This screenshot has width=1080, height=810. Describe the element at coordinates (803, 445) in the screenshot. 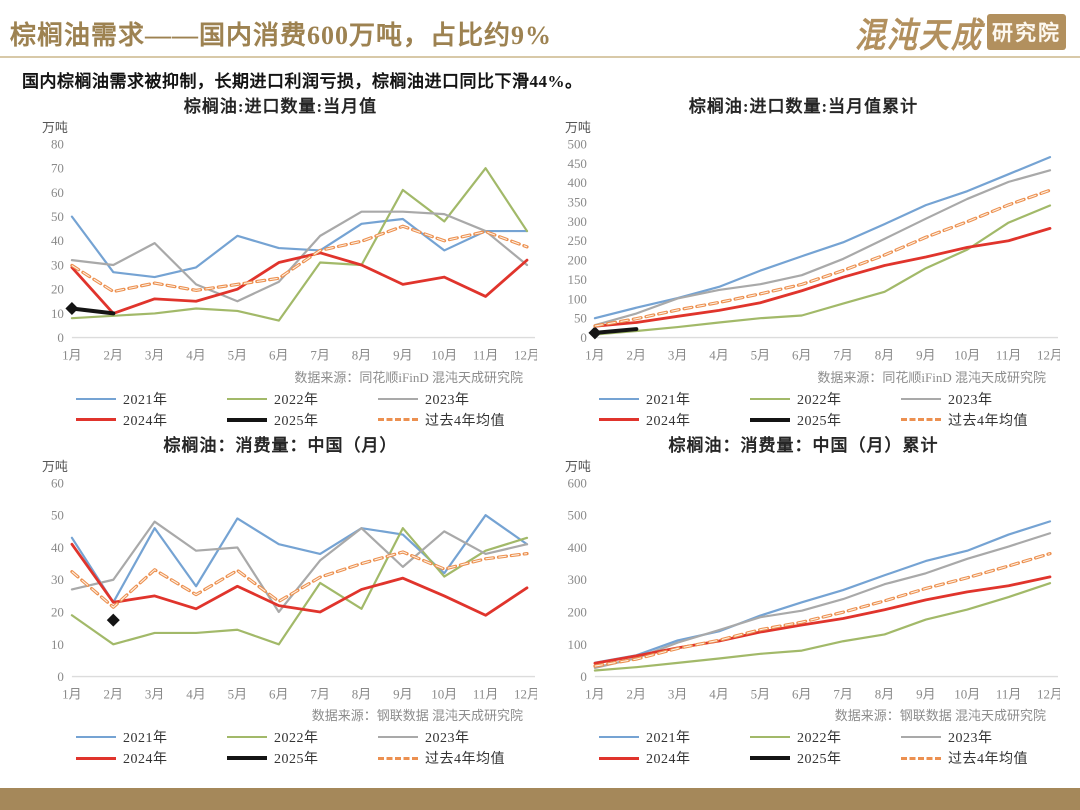

I see `chart-title: 棕榈油：消费量：中国（月）累计` at that location.